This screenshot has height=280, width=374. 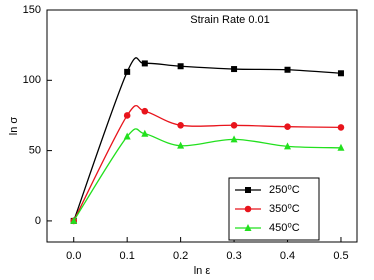 What do you see at coordinates (340, 256) in the screenshot?
I see `x-tick-label: 0.5` at bounding box center [340, 256].